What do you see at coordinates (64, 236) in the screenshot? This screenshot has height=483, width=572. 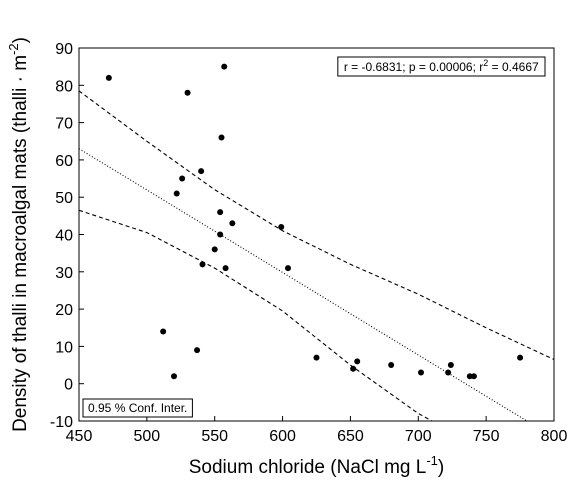 I see `y-tick-label: 40` at bounding box center [64, 236].